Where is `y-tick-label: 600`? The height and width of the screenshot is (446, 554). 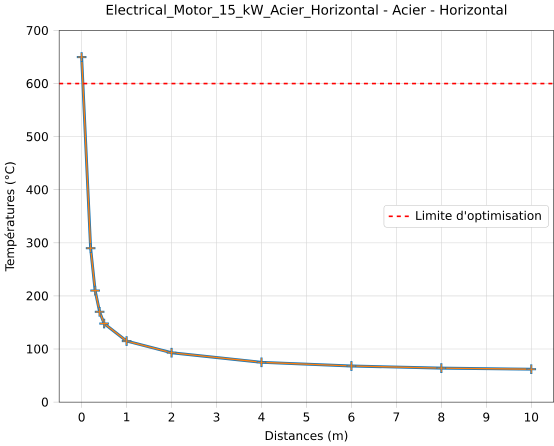
y-tick-label: 600 is located at coordinates (37, 83).